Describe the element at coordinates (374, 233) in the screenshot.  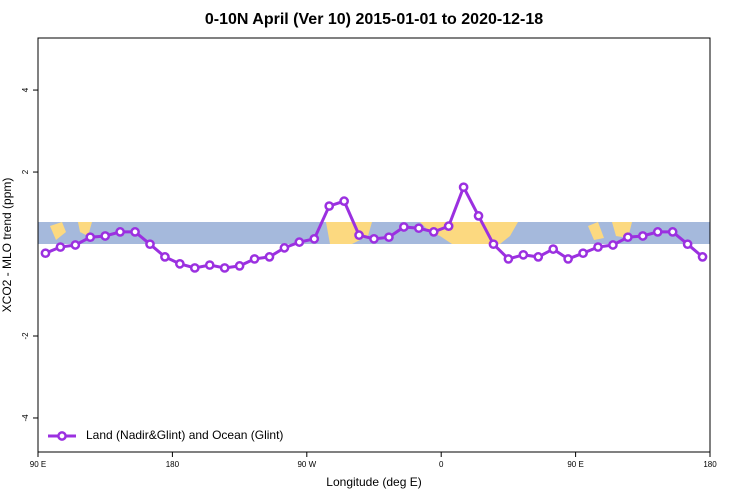
I see `map-band` at that location.